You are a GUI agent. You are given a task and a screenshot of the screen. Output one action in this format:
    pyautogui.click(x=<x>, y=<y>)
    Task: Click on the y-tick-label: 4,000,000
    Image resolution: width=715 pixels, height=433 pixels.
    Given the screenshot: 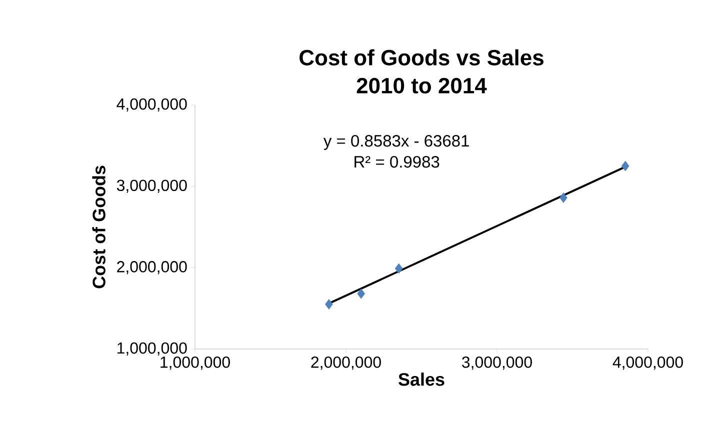 What is the action you would take?
    pyautogui.click(x=151, y=105)
    